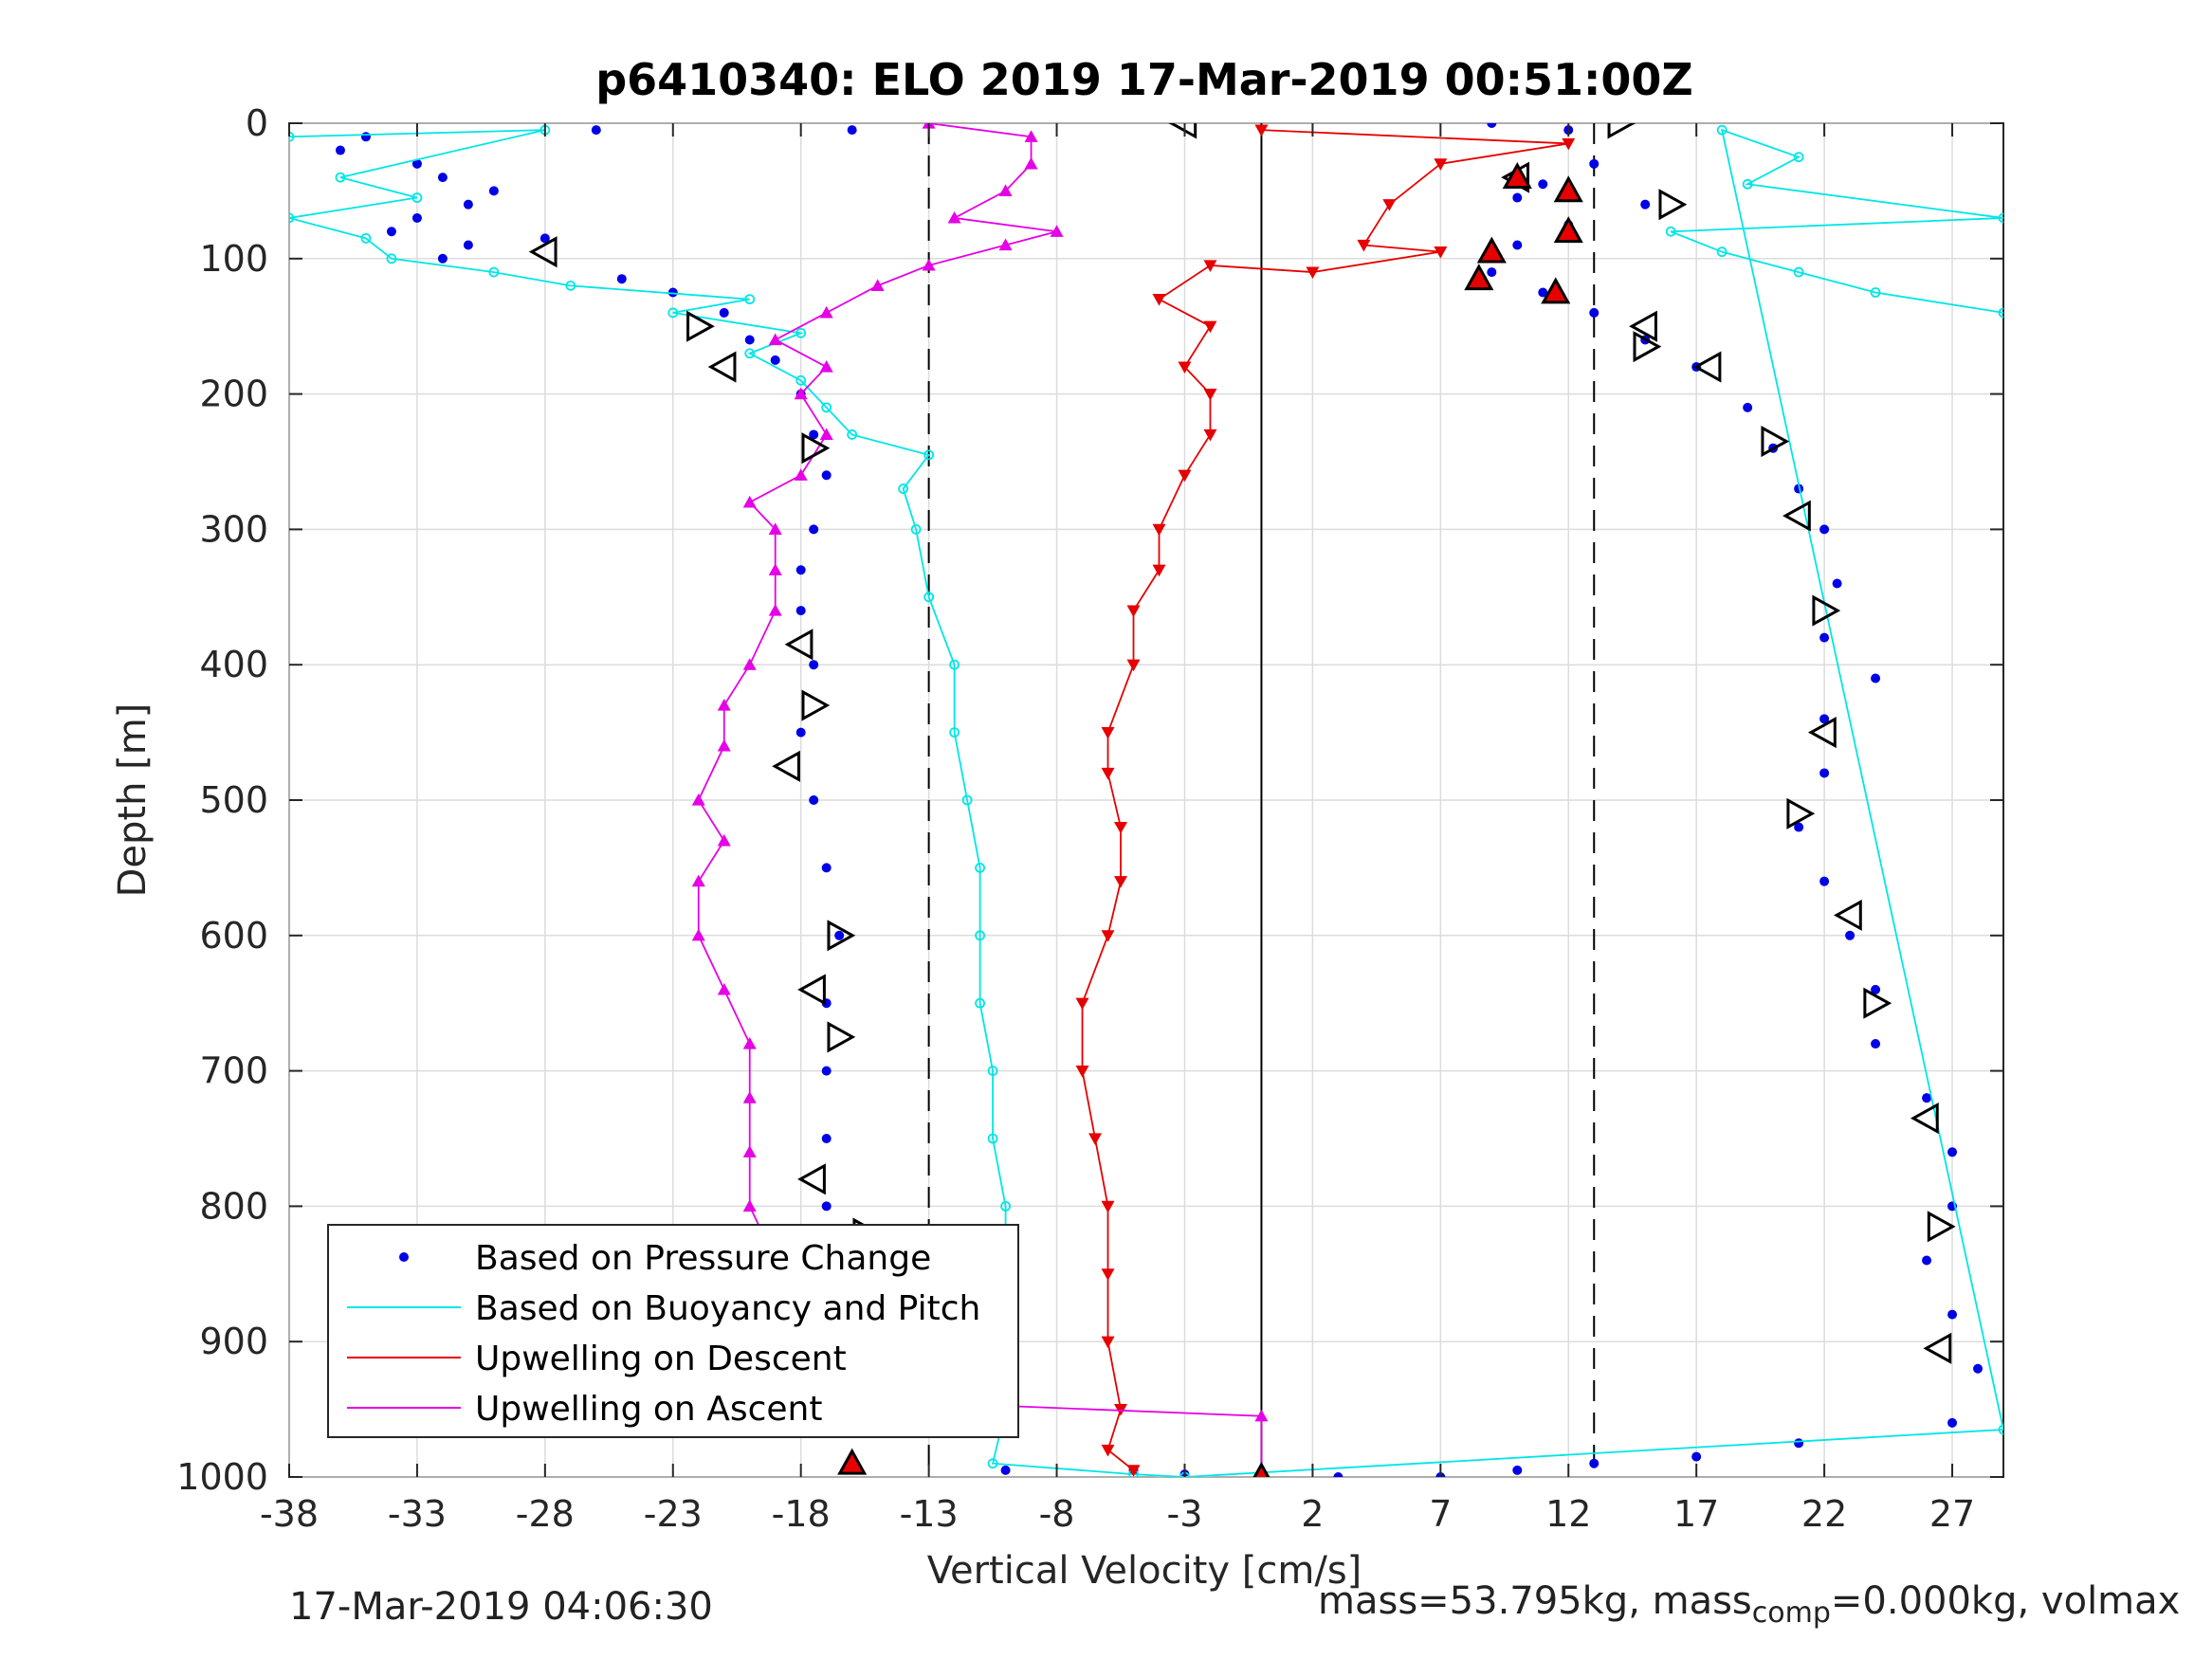 The height and width of the screenshot is (1659, 2212). Describe the element at coordinates (233, 394) in the screenshot. I see `y-tick-label: 200` at that location.